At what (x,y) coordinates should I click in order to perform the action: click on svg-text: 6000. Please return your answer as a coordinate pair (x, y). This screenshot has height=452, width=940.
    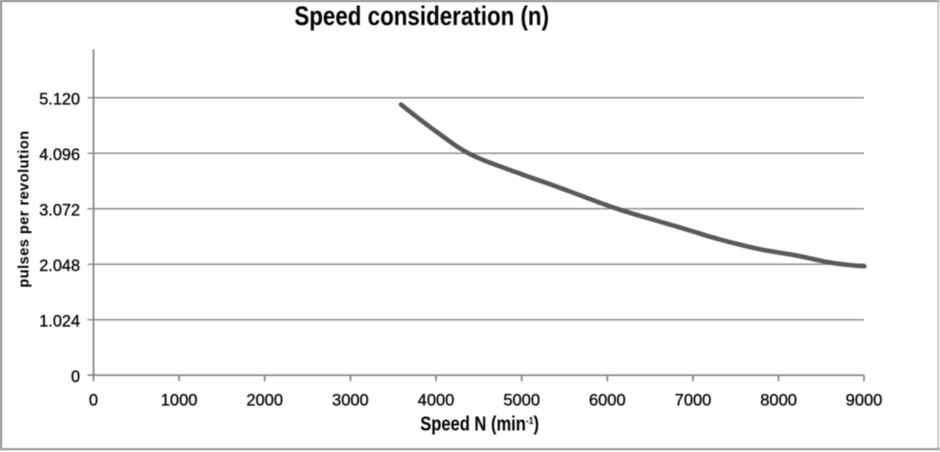
    Looking at the image, I should click on (607, 400).